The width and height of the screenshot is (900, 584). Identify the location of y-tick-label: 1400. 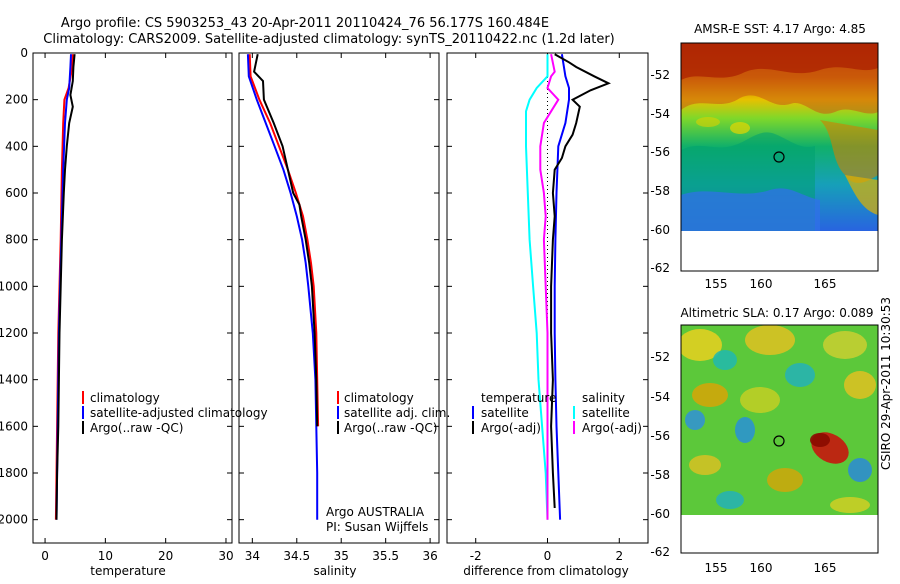
(14, 380).